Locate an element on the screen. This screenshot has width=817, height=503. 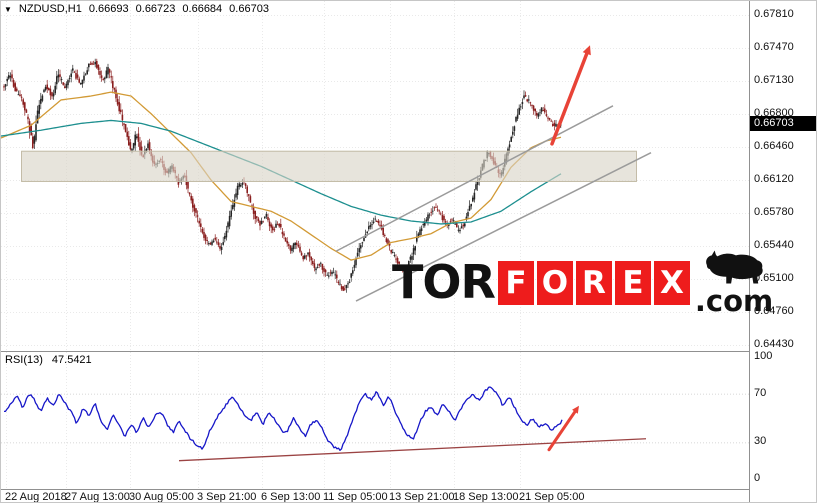
time-tick-label: 18 Sep 13:00 is located at coordinates (486, 497).